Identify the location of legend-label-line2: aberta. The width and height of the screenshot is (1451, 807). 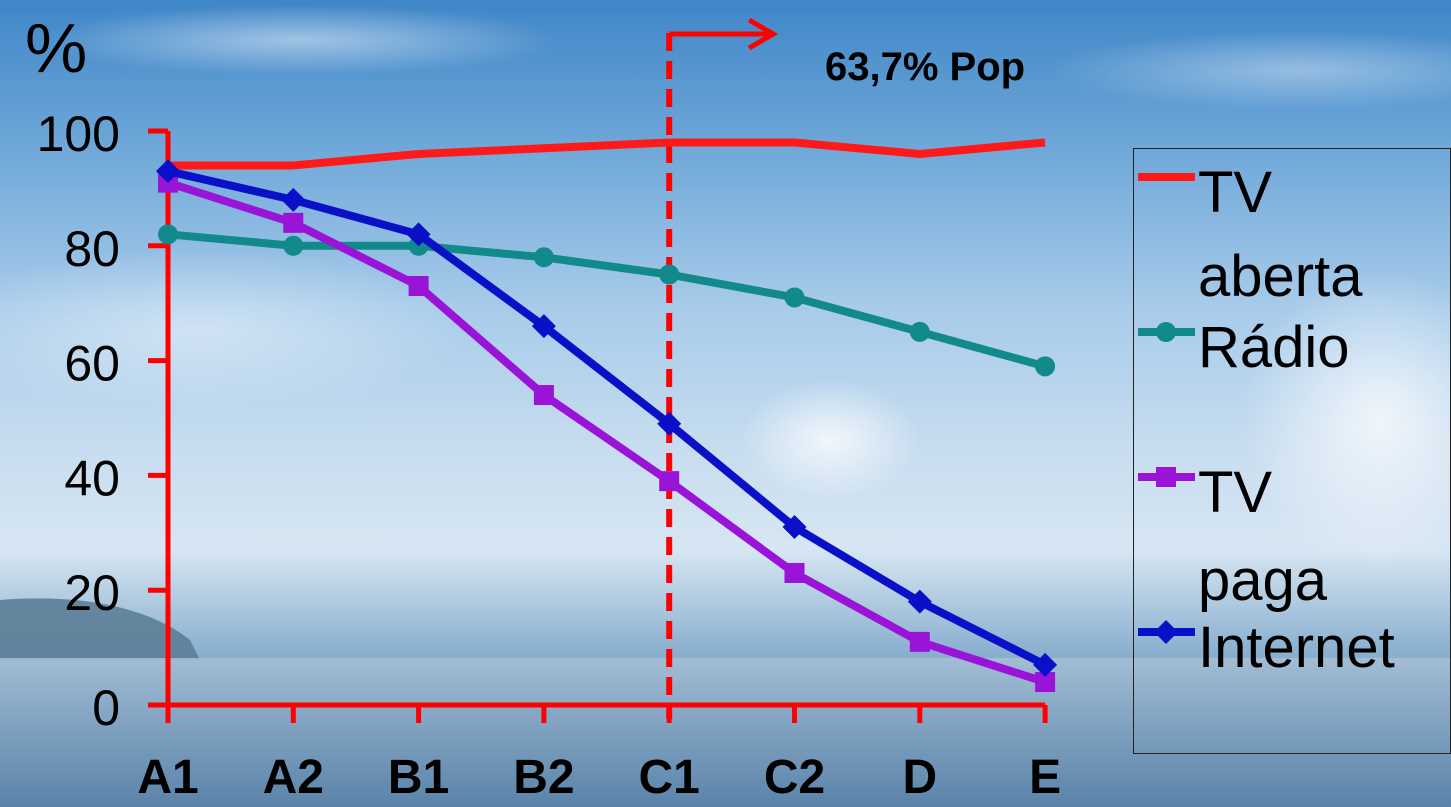
(1280, 276).